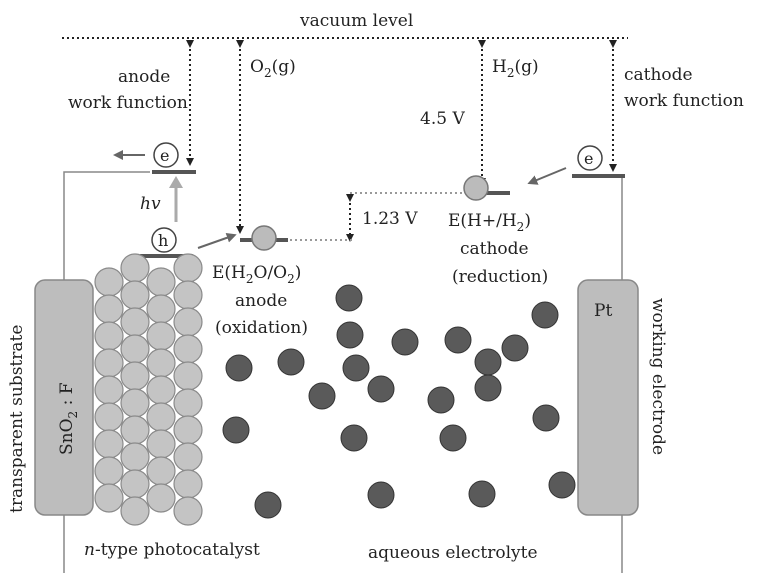 This screenshot has width=760, height=578. I want to click on ntype-photocatalyst-label: n-type photocatalyst, so click(172, 550).